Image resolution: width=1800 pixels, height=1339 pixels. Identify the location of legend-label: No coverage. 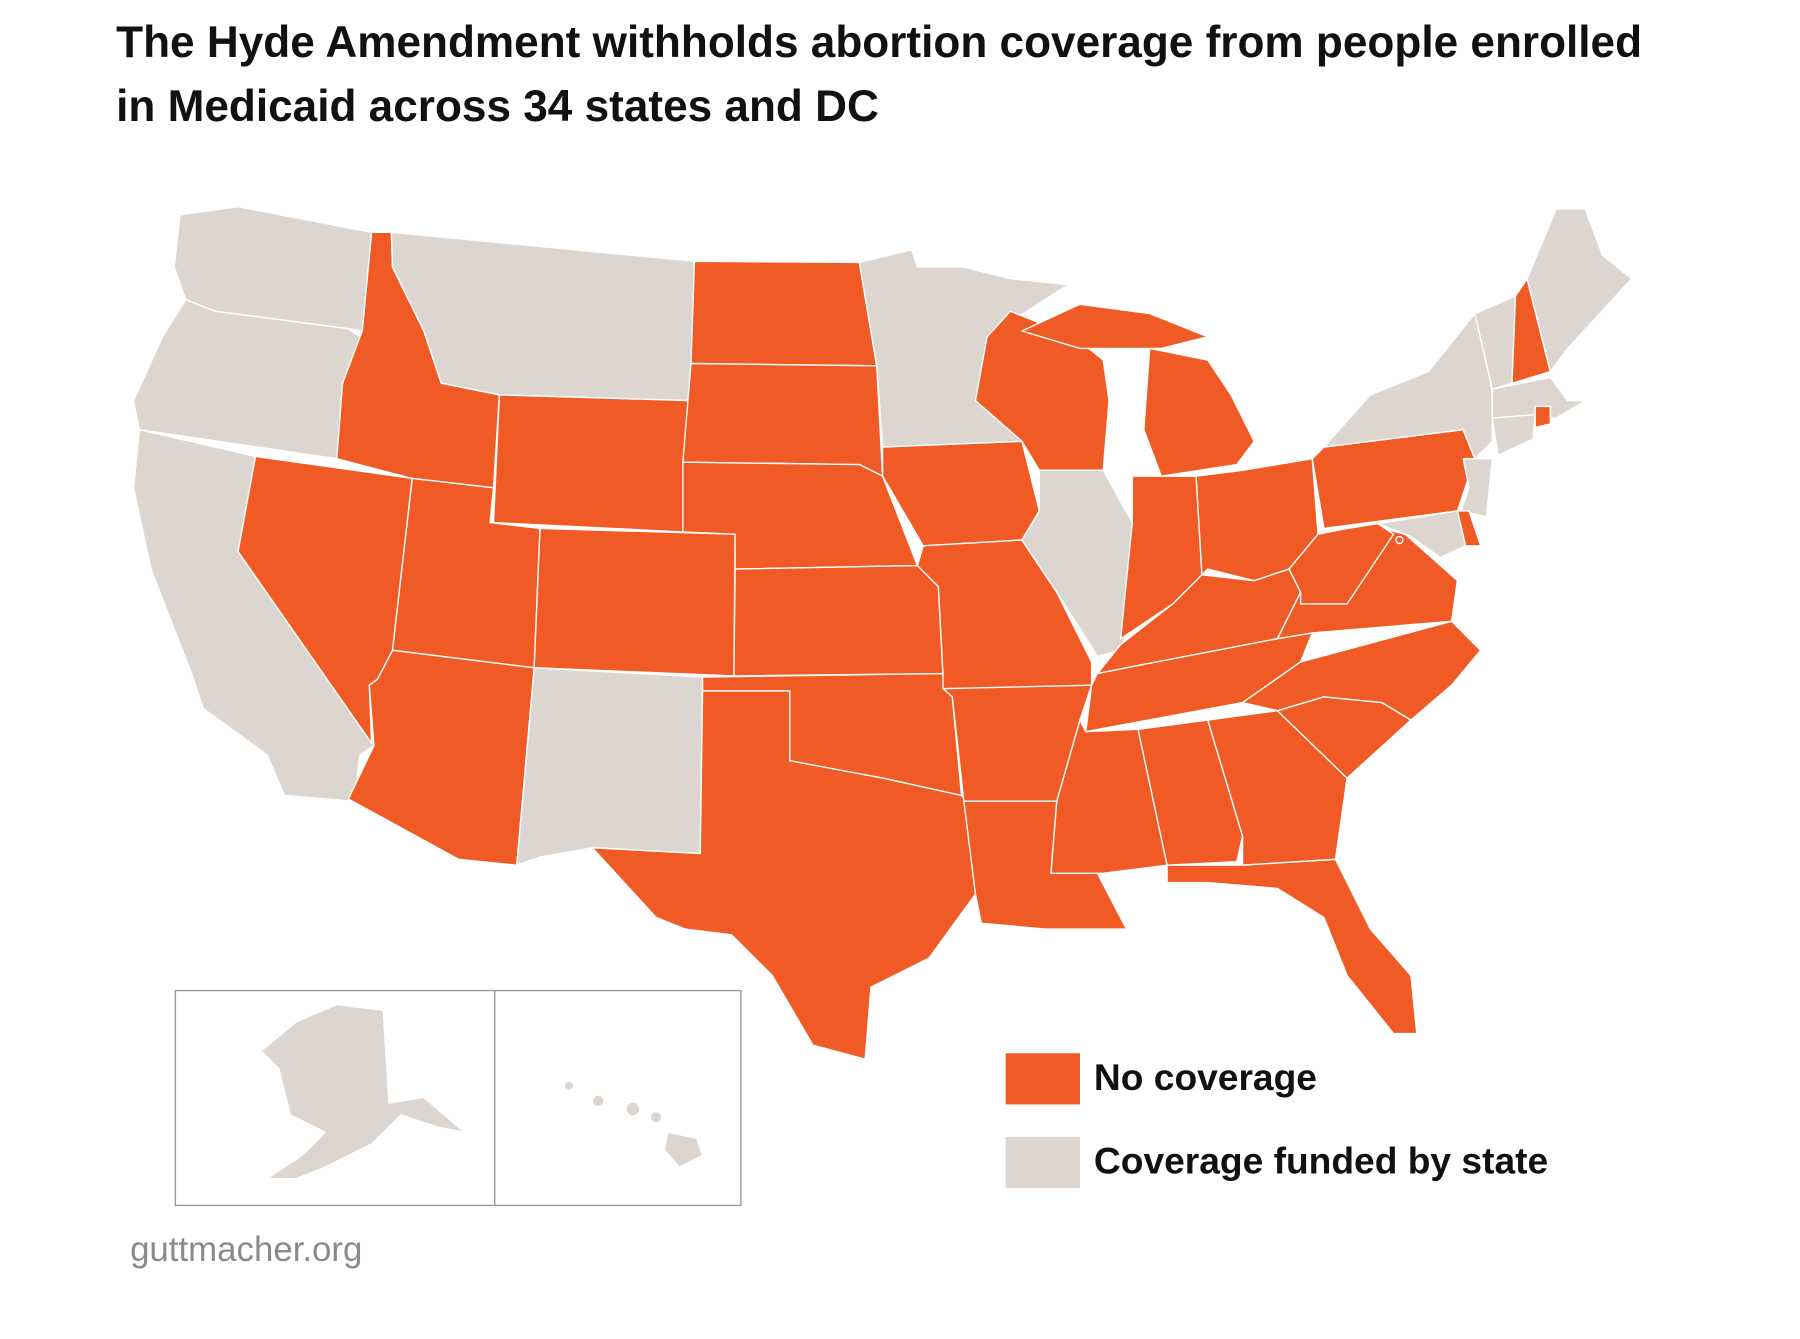
(1205, 1077).